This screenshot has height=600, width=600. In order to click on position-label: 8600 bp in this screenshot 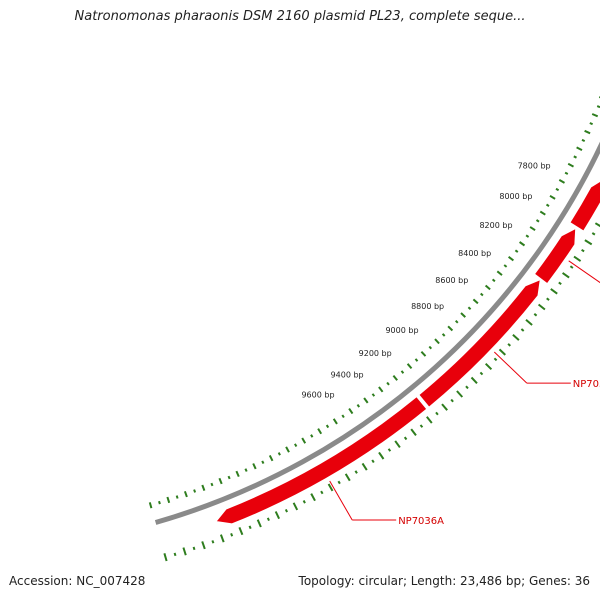, I will do `click(451, 280)`.